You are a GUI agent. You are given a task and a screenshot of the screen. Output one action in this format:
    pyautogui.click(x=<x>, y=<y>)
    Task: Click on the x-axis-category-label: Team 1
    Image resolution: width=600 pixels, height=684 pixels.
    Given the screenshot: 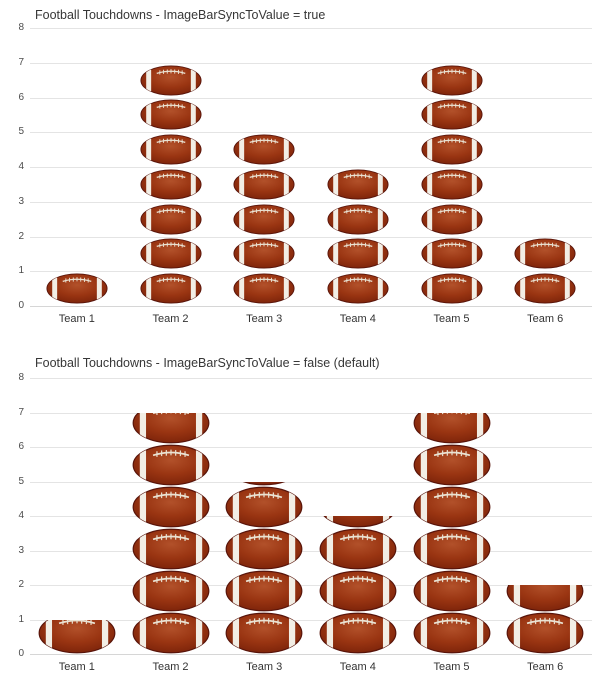 What is the action you would take?
    pyautogui.click(x=76, y=319)
    